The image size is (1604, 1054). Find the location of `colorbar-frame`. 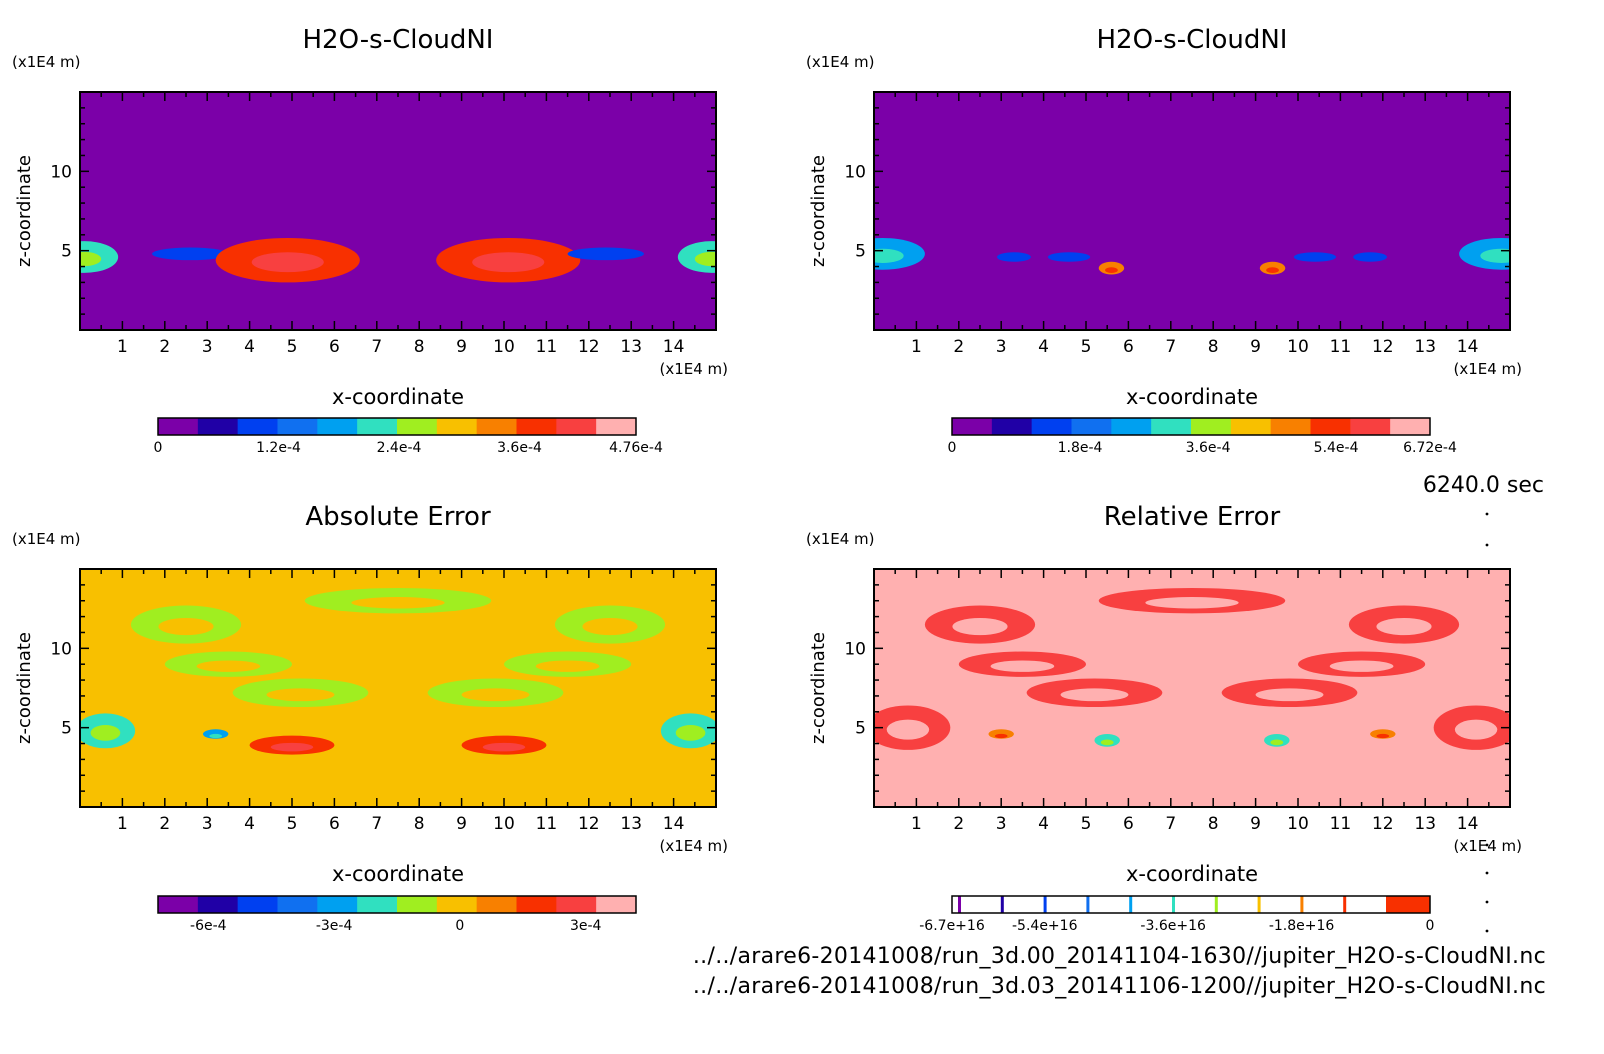

colorbar-frame is located at coordinates (397, 426).